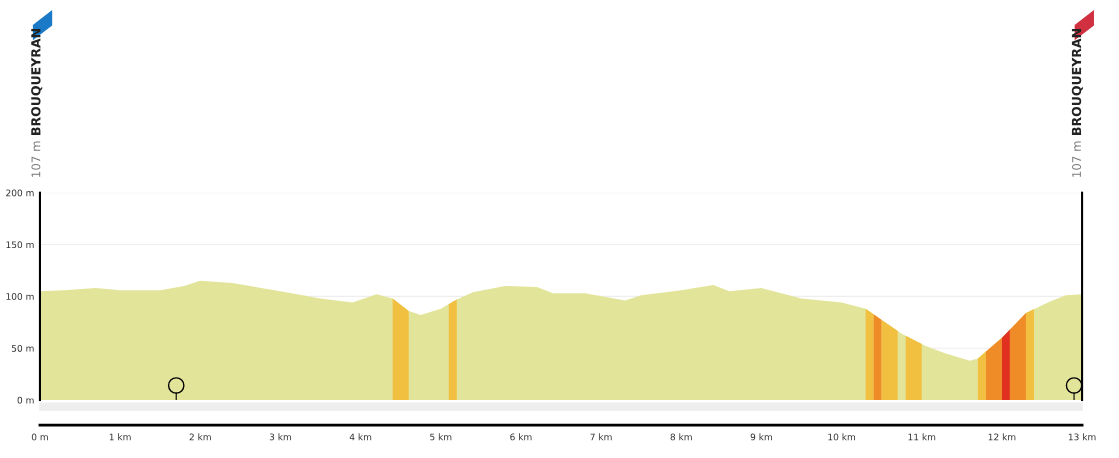 This screenshot has height=458, width=1119. Describe the element at coordinates (601, 437) in the screenshot. I see `x-tick-label: 7 km` at that location.